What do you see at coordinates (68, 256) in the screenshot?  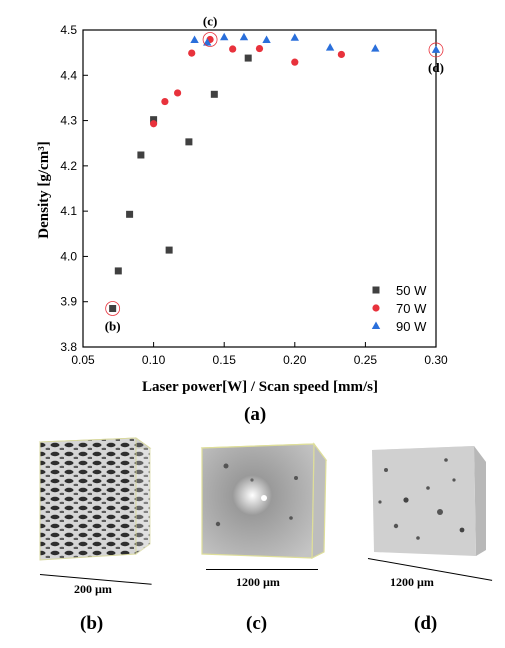 I see `y-tick-label: 4.0` at bounding box center [68, 256].